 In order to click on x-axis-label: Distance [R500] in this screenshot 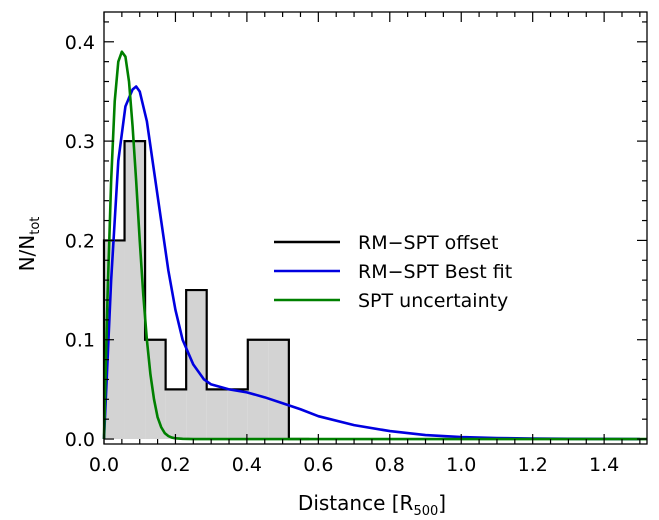, I will do `click(372, 505)`.